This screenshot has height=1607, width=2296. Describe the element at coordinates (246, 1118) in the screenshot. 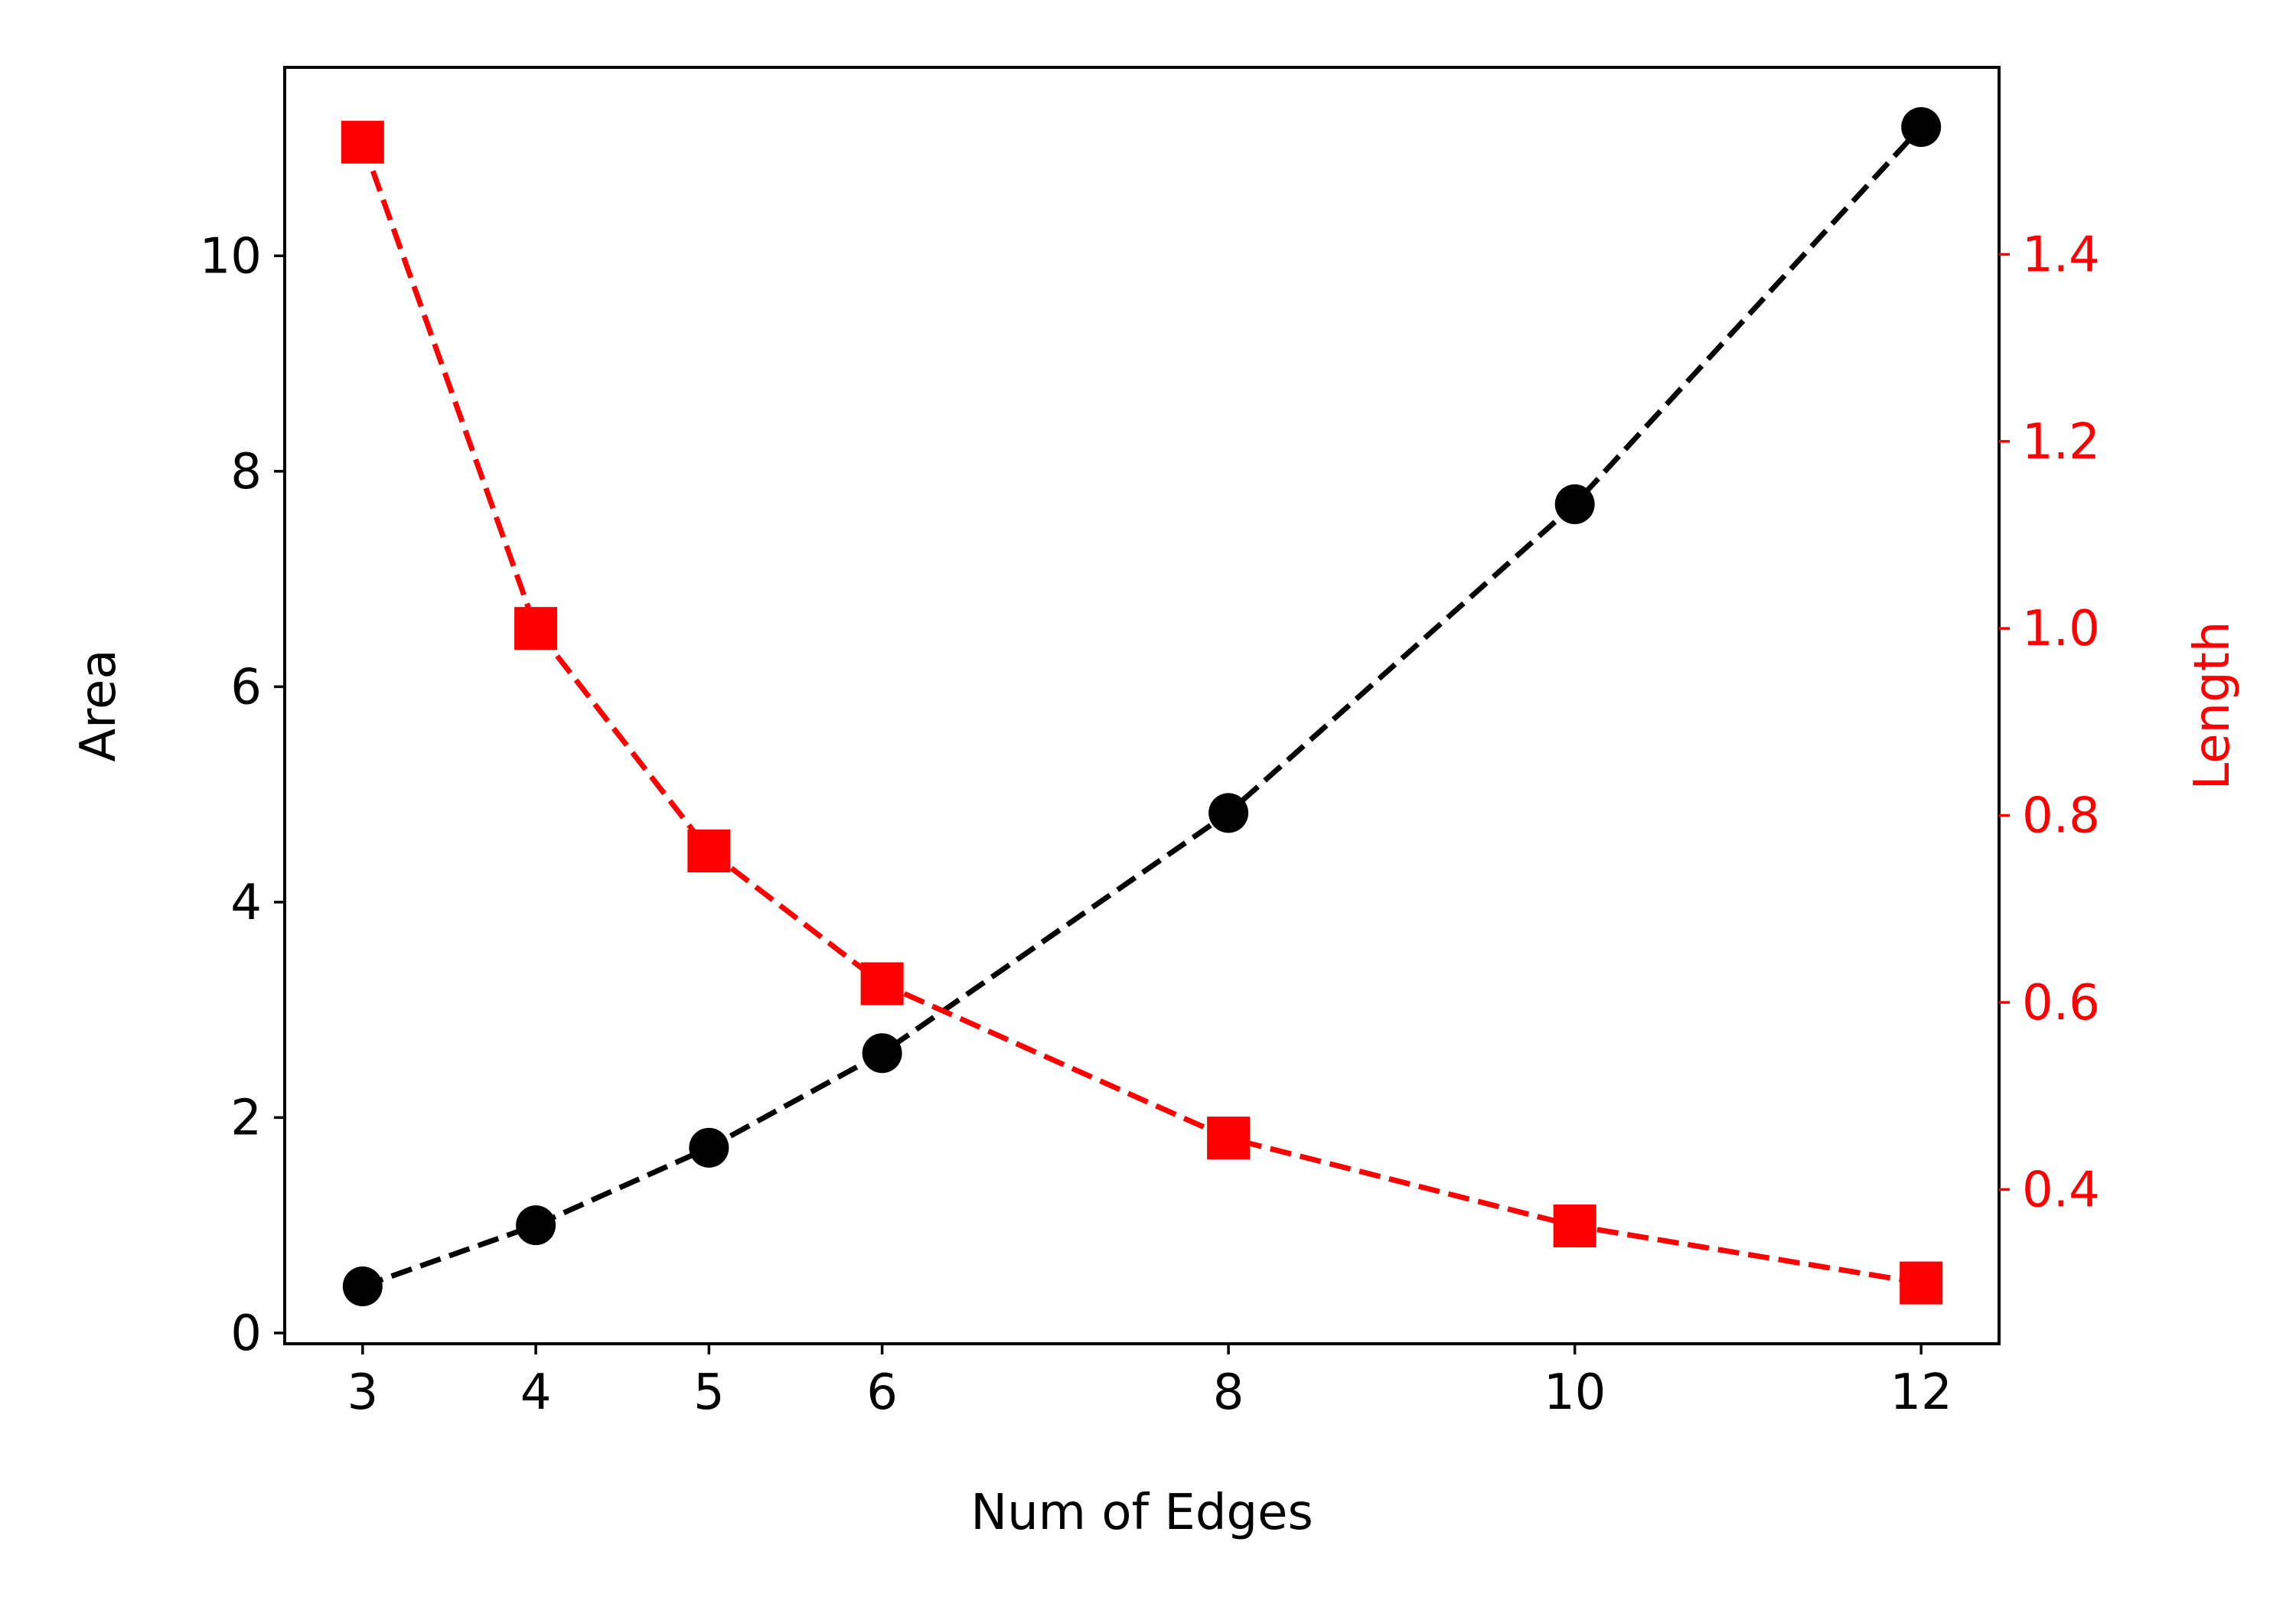

I see `y-left-tick-label-2: 2` at that location.